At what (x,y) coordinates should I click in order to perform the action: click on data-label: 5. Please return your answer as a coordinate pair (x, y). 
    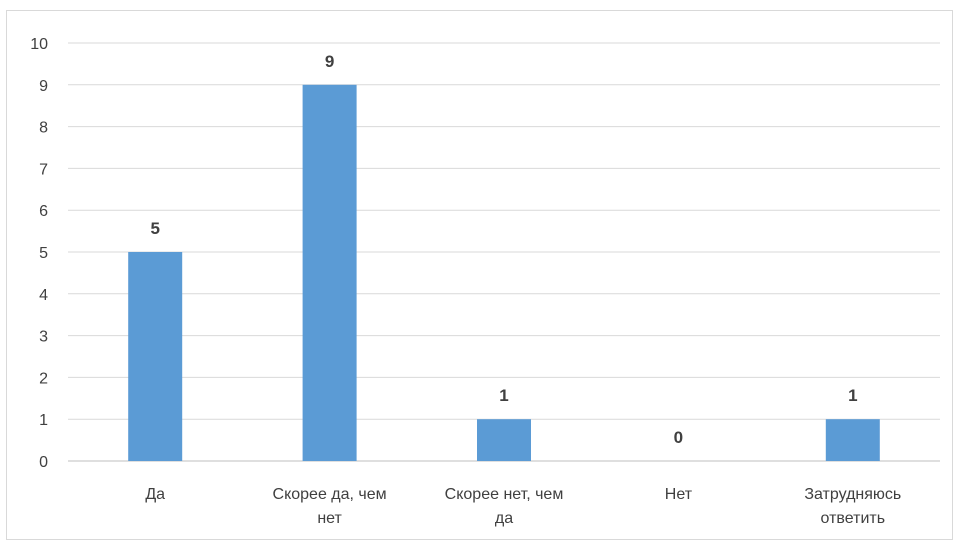
    Looking at the image, I should click on (154, 228).